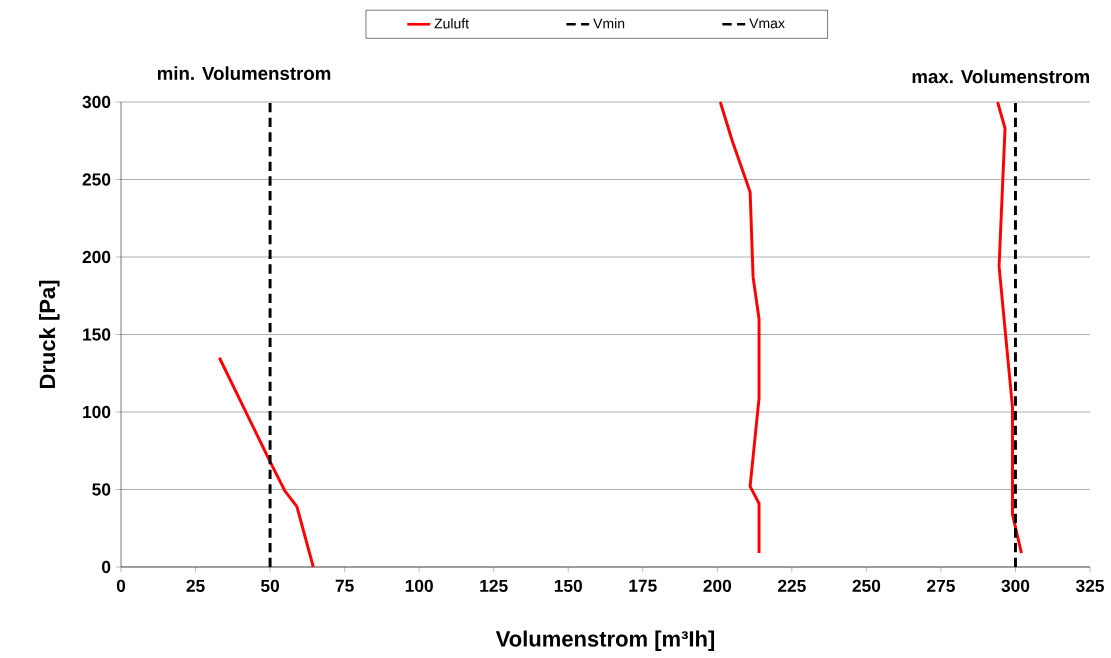 The height and width of the screenshot is (658, 1111). I want to click on x-tick-label: 200, so click(717, 585).